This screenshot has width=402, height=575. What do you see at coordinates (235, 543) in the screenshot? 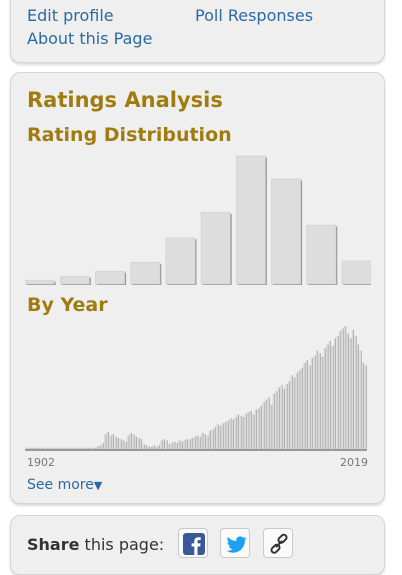
I see `twitter-share-button` at bounding box center [235, 543].